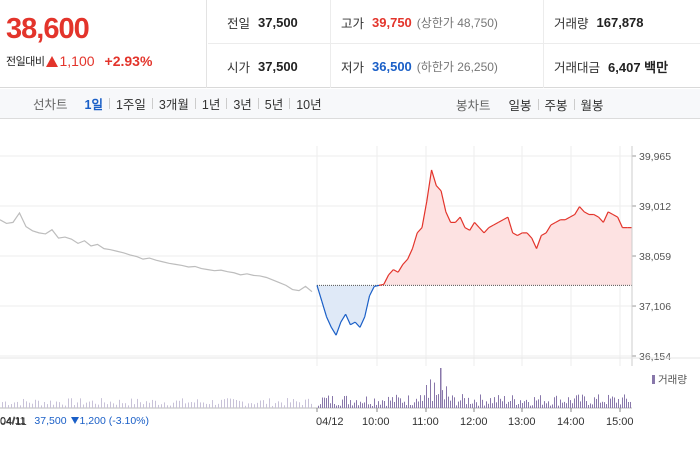 The width and height of the screenshot is (700, 450). I want to click on down-triangle-icon, so click(74, 420).